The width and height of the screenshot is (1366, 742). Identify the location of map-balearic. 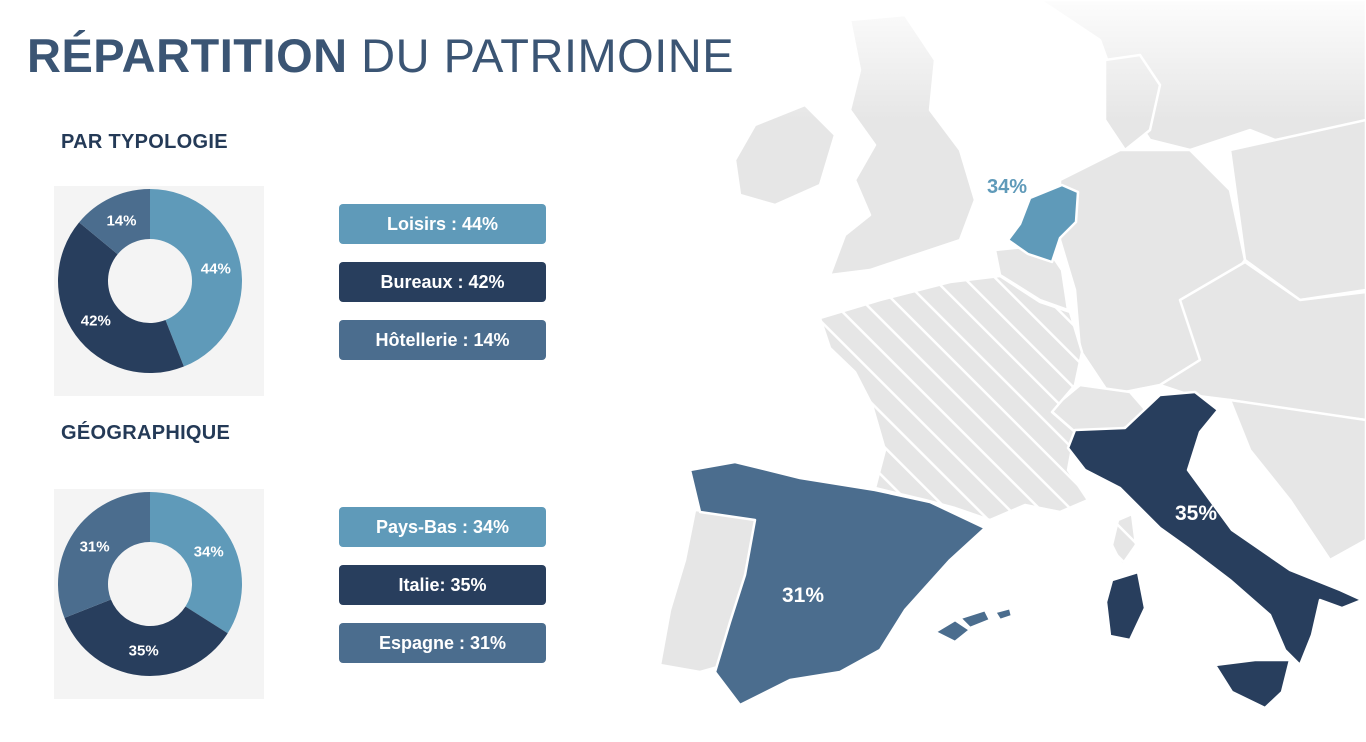
(973, 625).